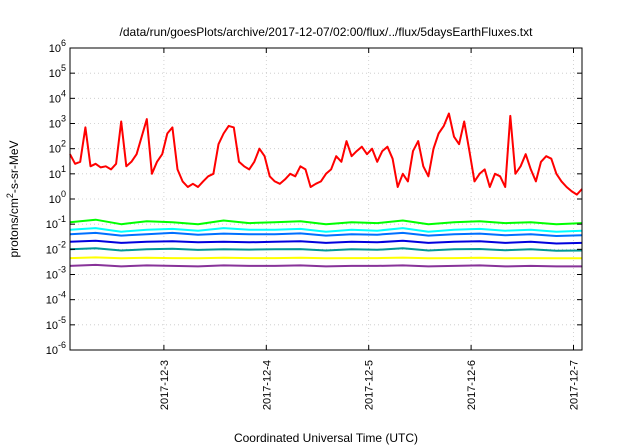 This screenshot has width=640, height=448. Describe the element at coordinates (57, 147) in the screenshot. I see `y-tick-label: 10²` at that location.